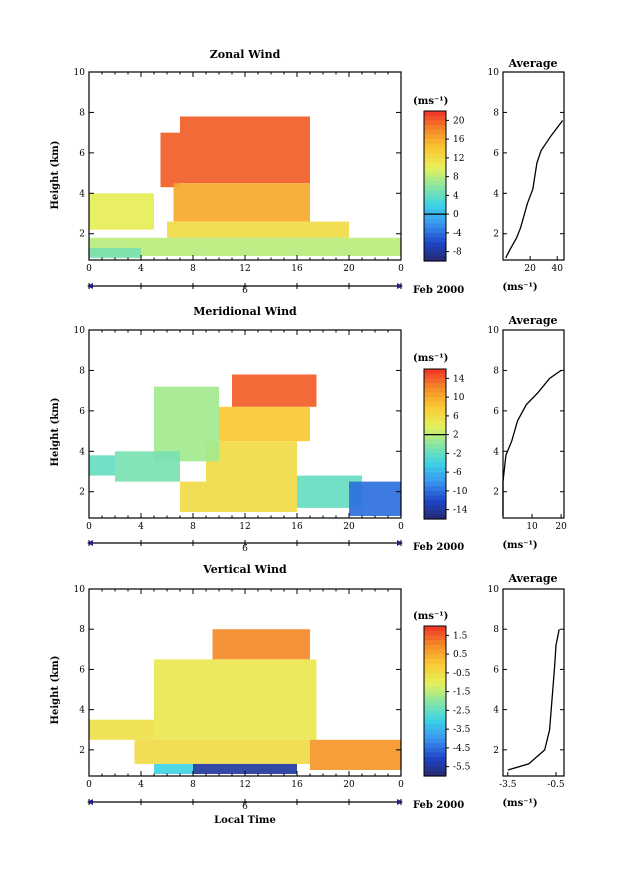  Describe the element at coordinates (244, 269) in the screenshot. I see `x-tick-label: 12` at that location.